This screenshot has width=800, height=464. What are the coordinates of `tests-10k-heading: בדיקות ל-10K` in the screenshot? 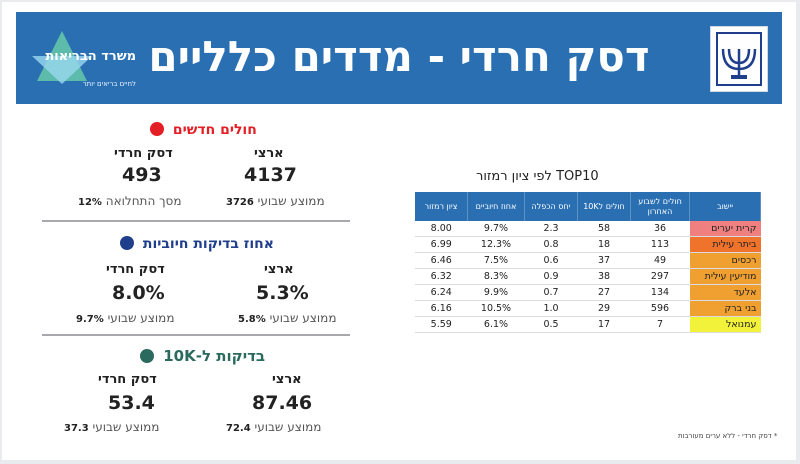 It's located at (202, 356).